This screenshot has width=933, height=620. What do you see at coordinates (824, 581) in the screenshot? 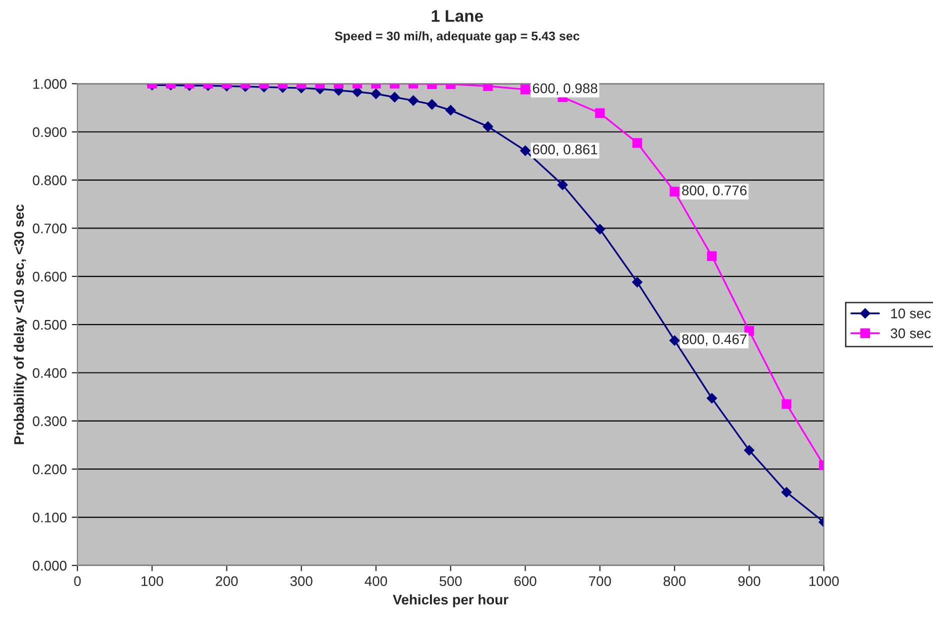
I see `x-tick-label: 1000` at bounding box center [824, 581].